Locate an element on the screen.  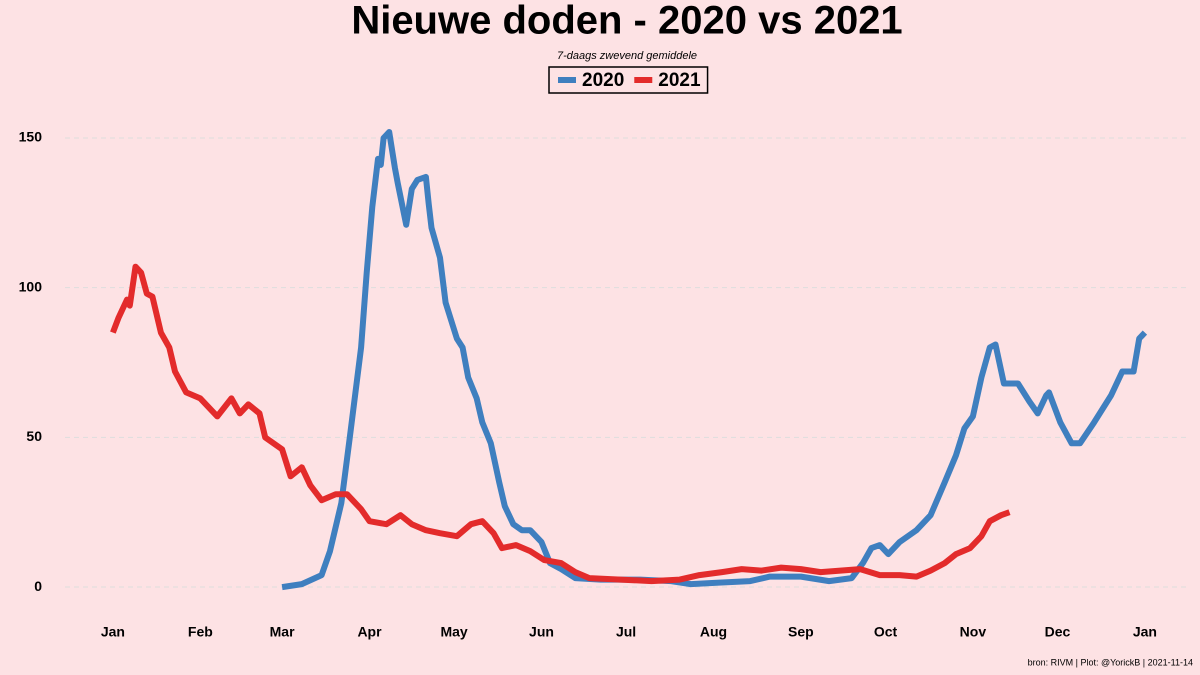
y-tick-label: 50 is located at coordinates (34, 436).